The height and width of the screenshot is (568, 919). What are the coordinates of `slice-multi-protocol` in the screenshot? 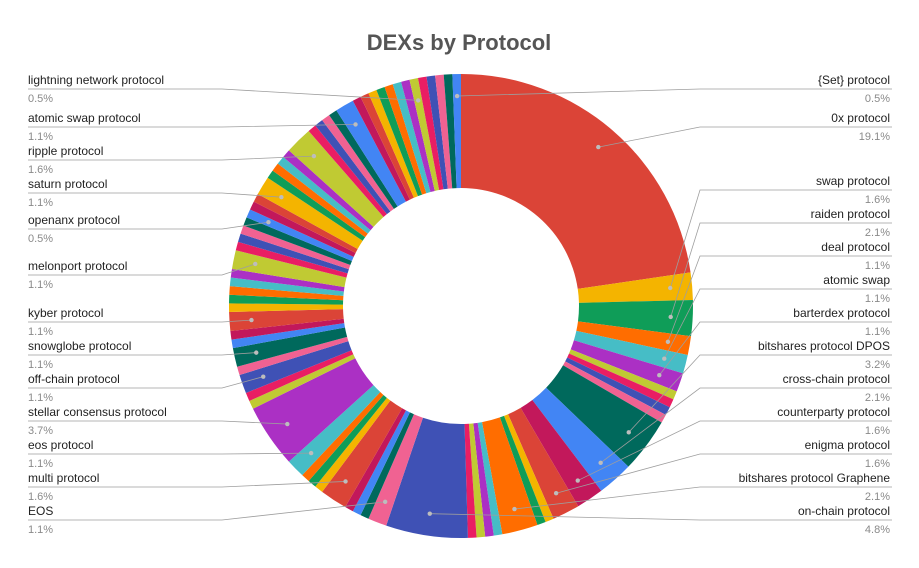 It's located at (362, 454).